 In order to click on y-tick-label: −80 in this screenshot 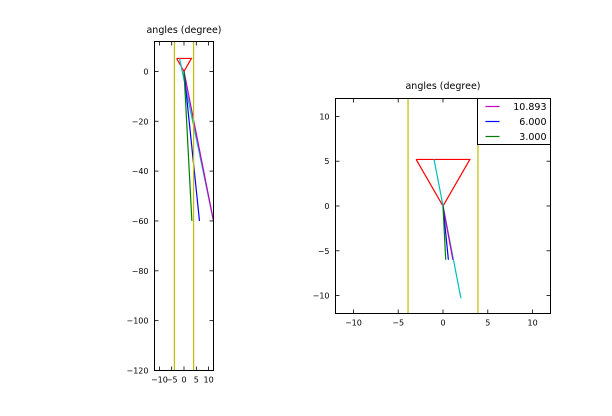, I will do `click(140, 271)`.